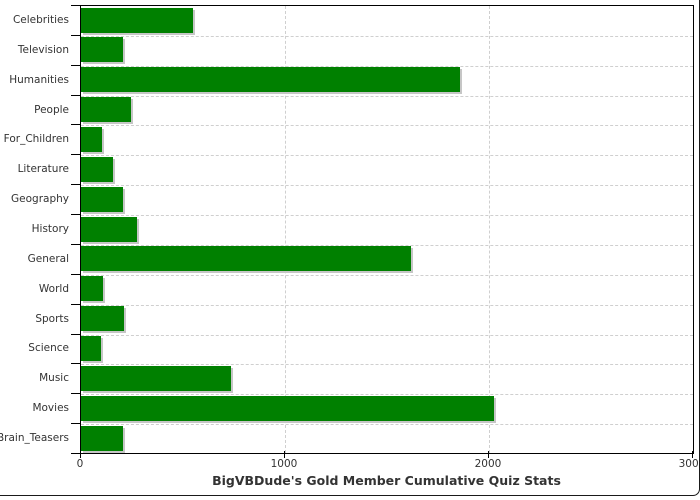 This screenshot has height=500, width=700. What do you see at coordinates (36, 139) in the screenshot?
I see `category-label: For_Children` at bounding box center [36, 139].